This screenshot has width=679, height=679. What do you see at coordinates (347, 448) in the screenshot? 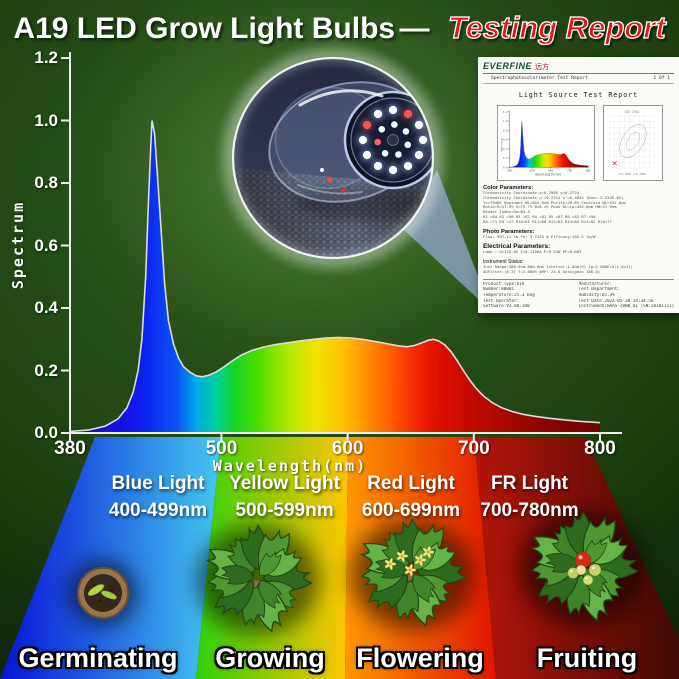
I see `x-tick-label: 600` at bounding box center [347, 448].